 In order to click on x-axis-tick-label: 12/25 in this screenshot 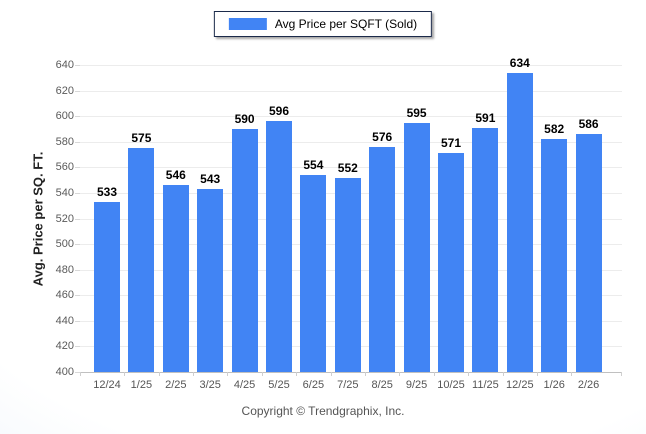, I will do `click(520, 385)`.